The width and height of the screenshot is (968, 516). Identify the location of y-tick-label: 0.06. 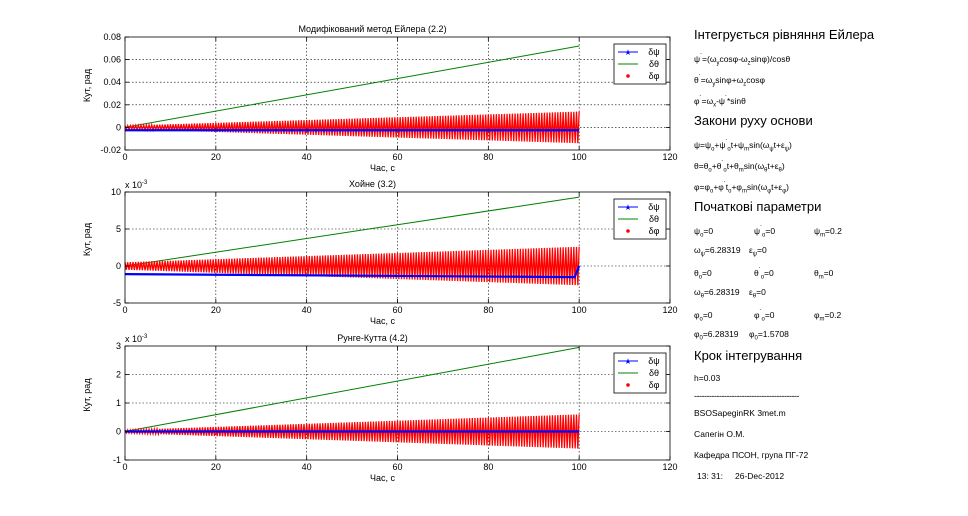
(112, 60).